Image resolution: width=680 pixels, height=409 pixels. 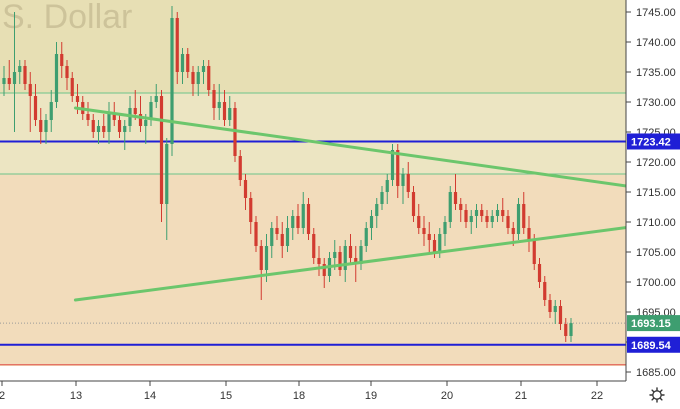 I want to click on price-badge: 1689.54, so click(x=653, y=344).